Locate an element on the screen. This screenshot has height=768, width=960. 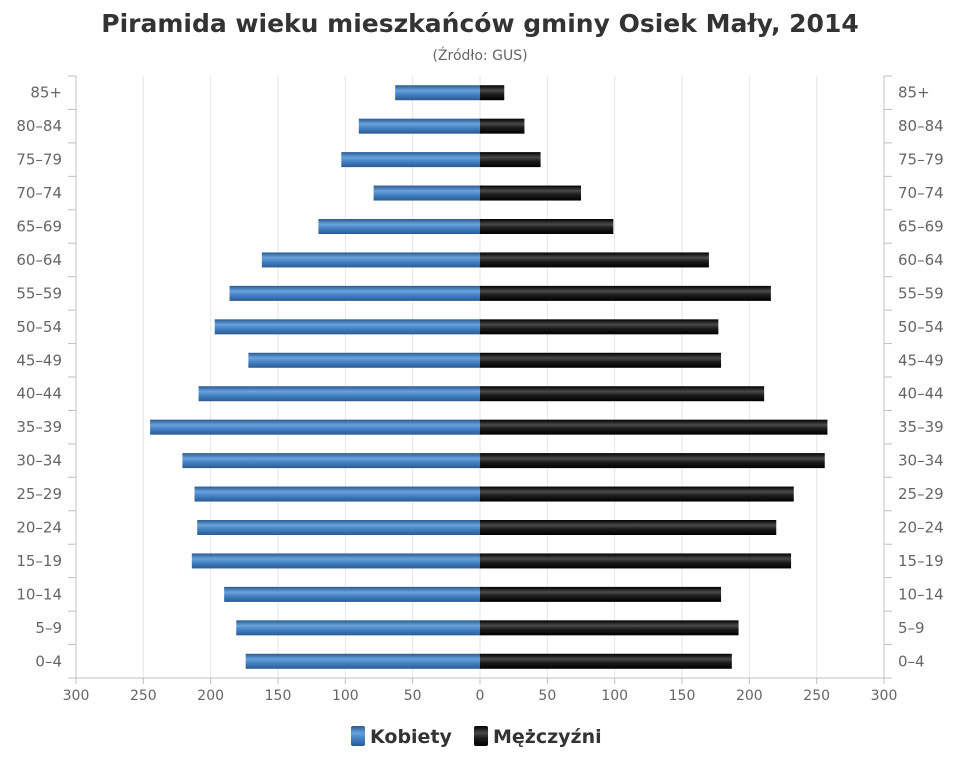
category-label-left: 30–34 is located at coordinates (39, 461).